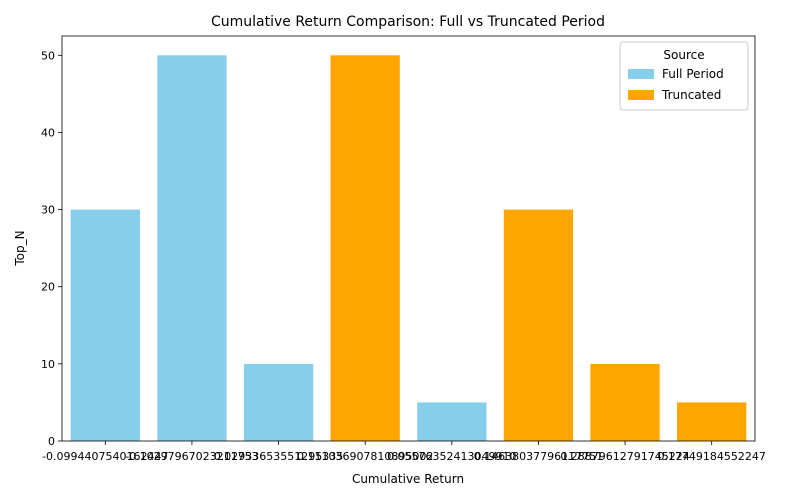  Describe the element at coordinates (48, 287) in the screenshot. I see `y-tick-label: 20` at that location.